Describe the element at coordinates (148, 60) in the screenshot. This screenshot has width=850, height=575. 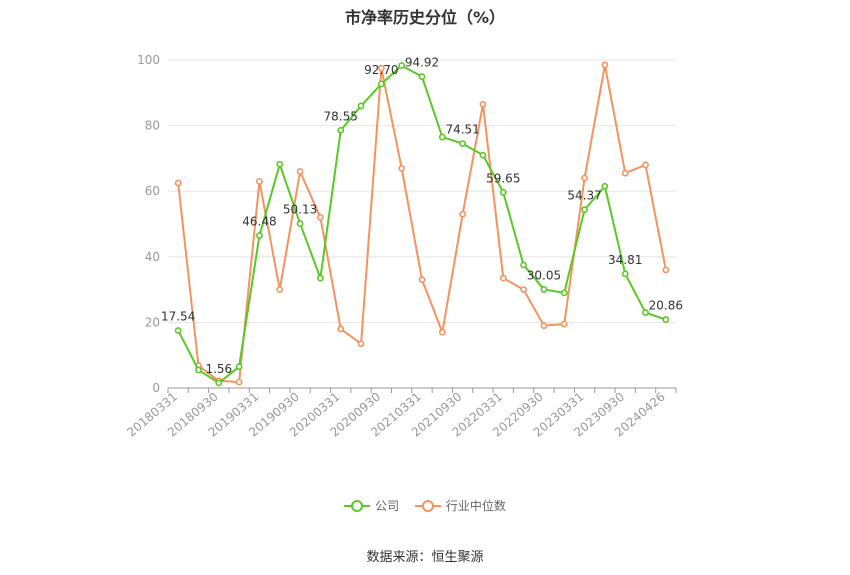
I see `y-tick-label: 100` at that location.